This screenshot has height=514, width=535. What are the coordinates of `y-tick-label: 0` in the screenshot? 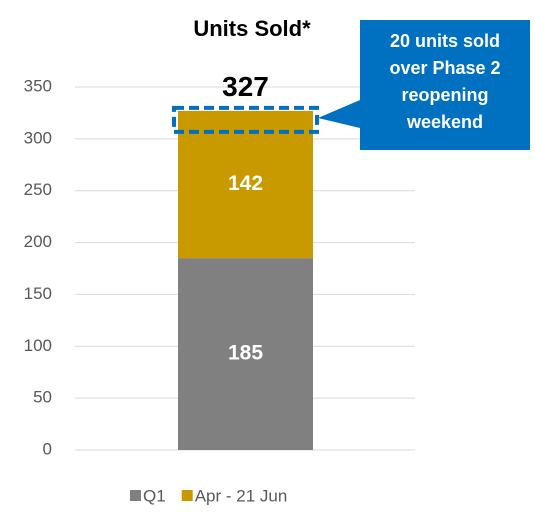 It's located at (47, 448).